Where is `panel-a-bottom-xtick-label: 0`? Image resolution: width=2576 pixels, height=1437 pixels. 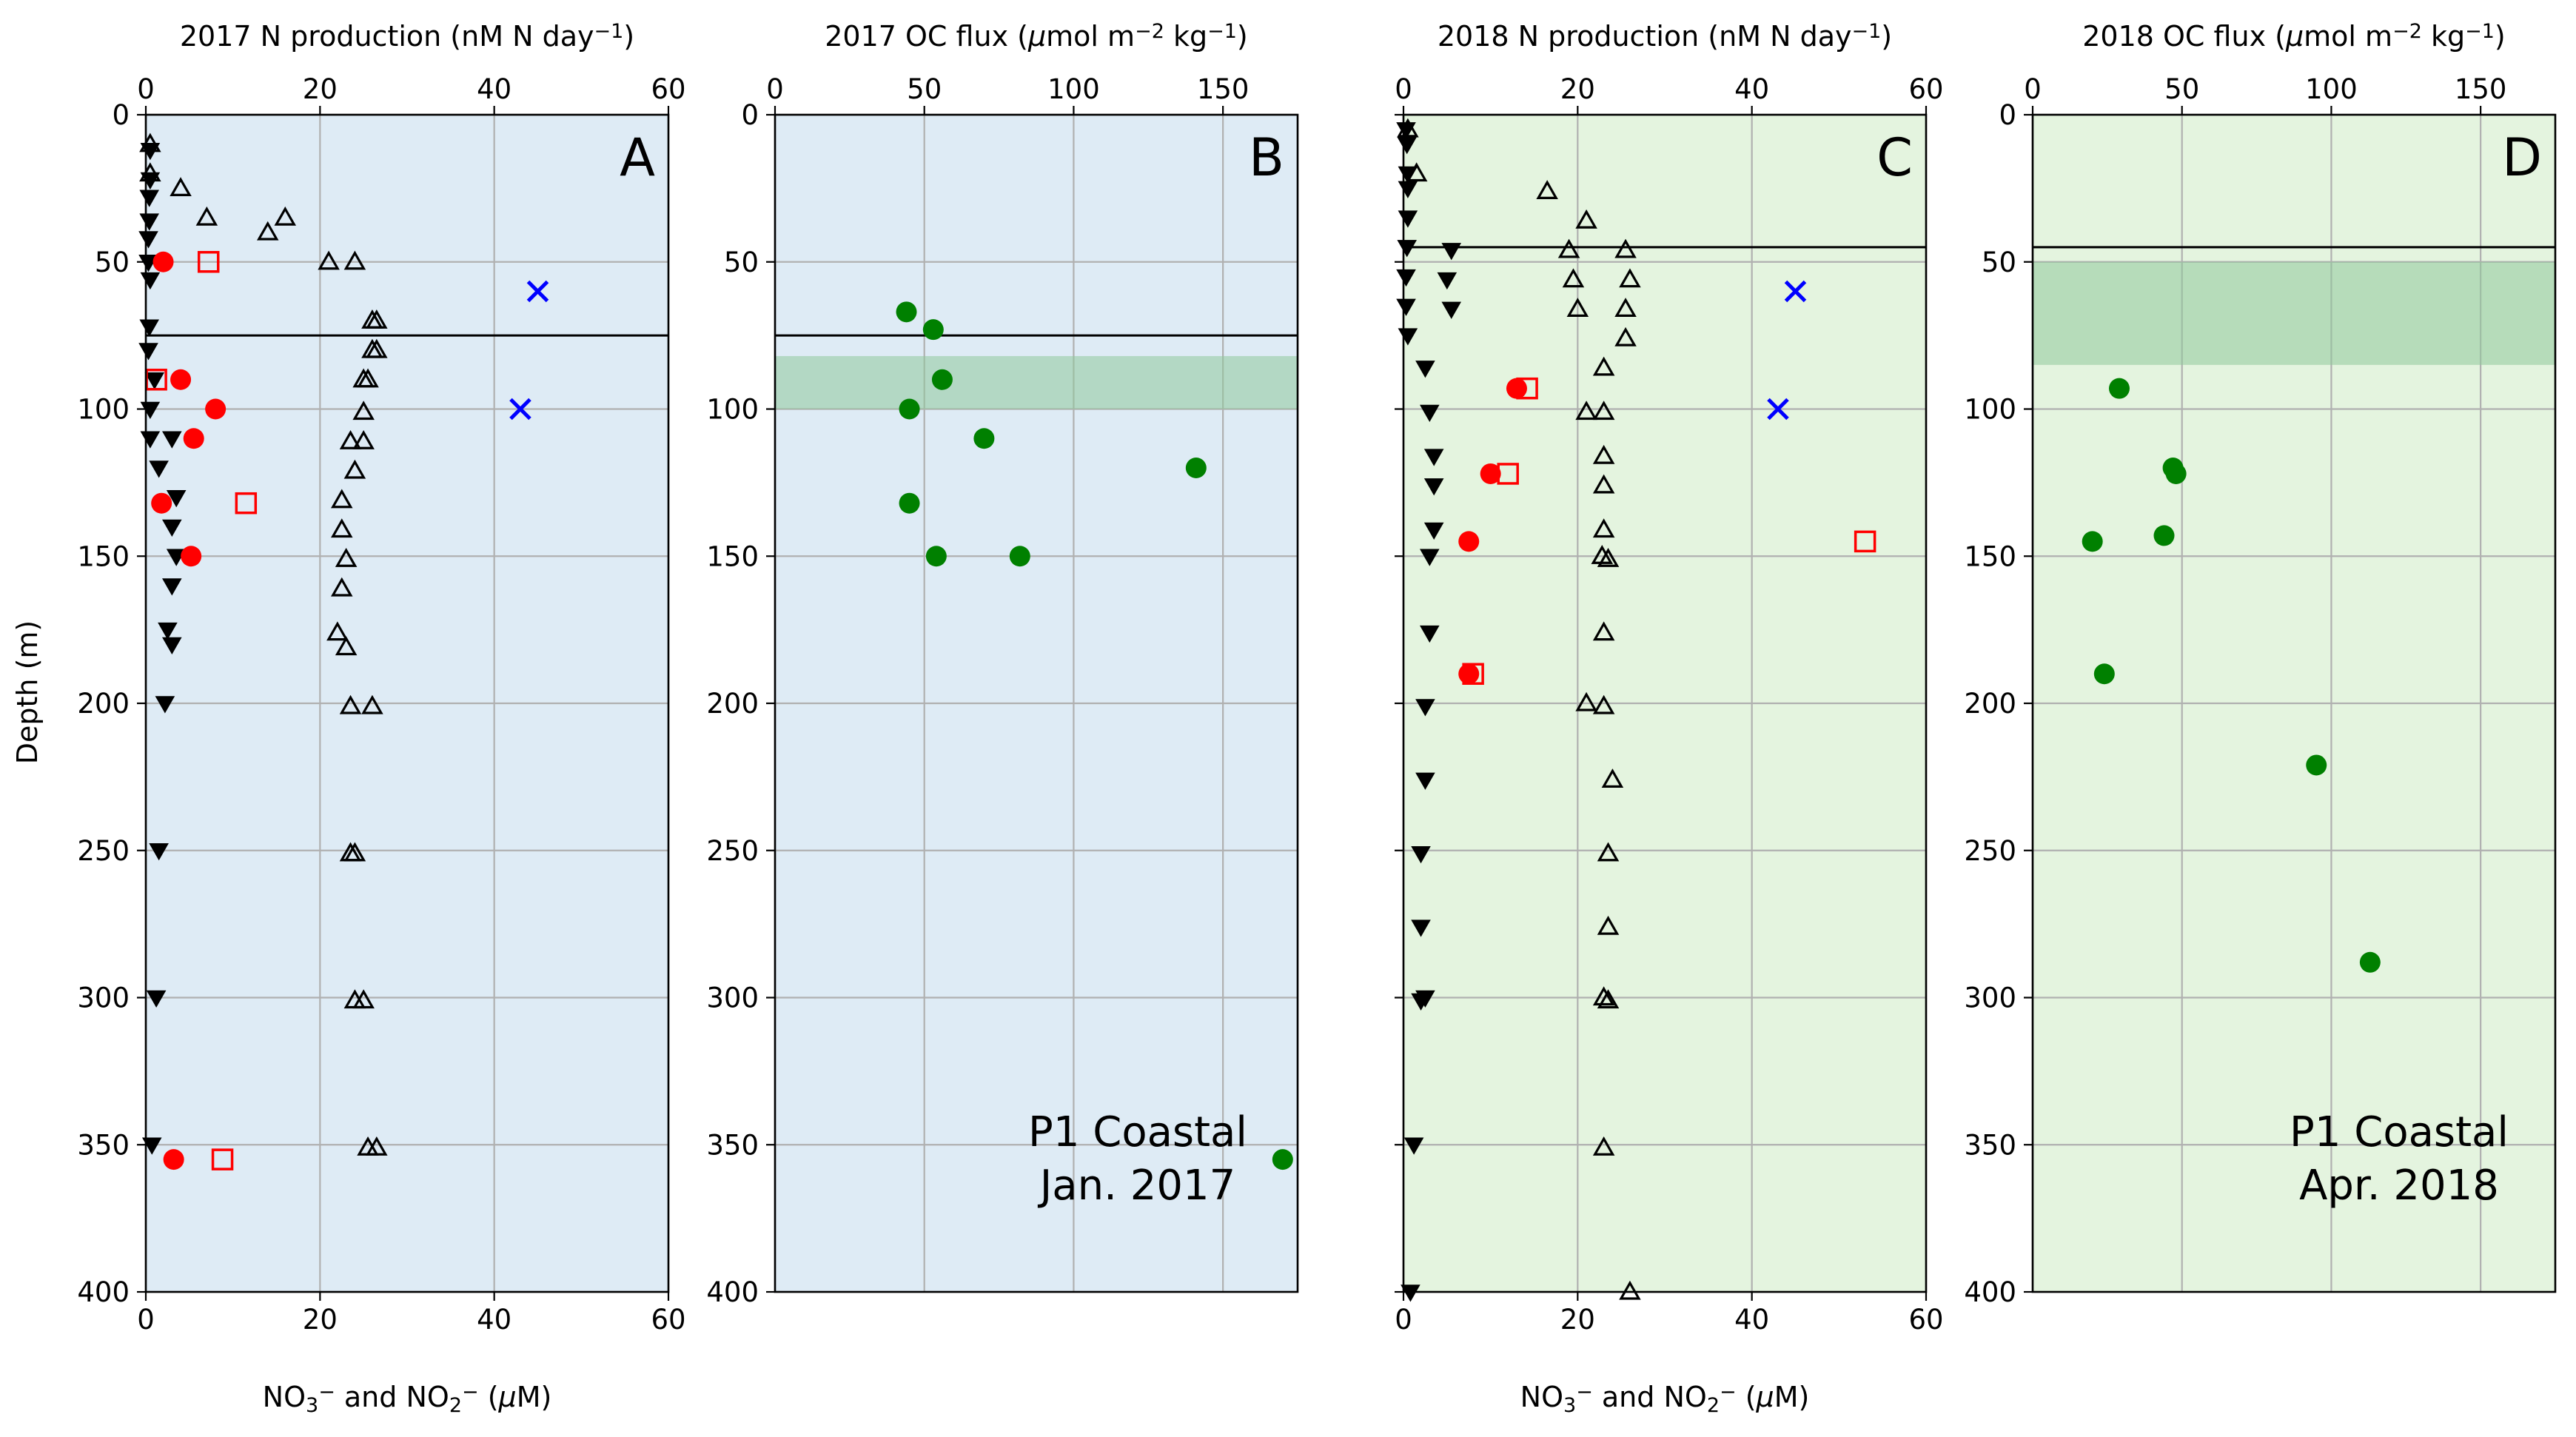 panel-a-bottom-xtick-label: 0 is located at coordinates (146, 1320).